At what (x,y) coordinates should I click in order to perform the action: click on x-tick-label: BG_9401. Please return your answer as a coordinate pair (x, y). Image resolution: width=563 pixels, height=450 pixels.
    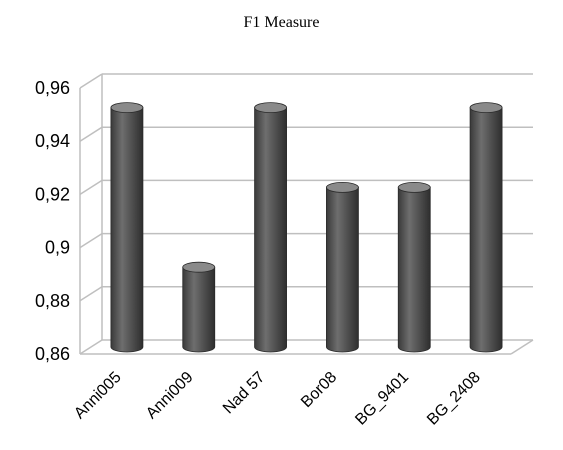
    Looking at the image, I should click on (382, 399).